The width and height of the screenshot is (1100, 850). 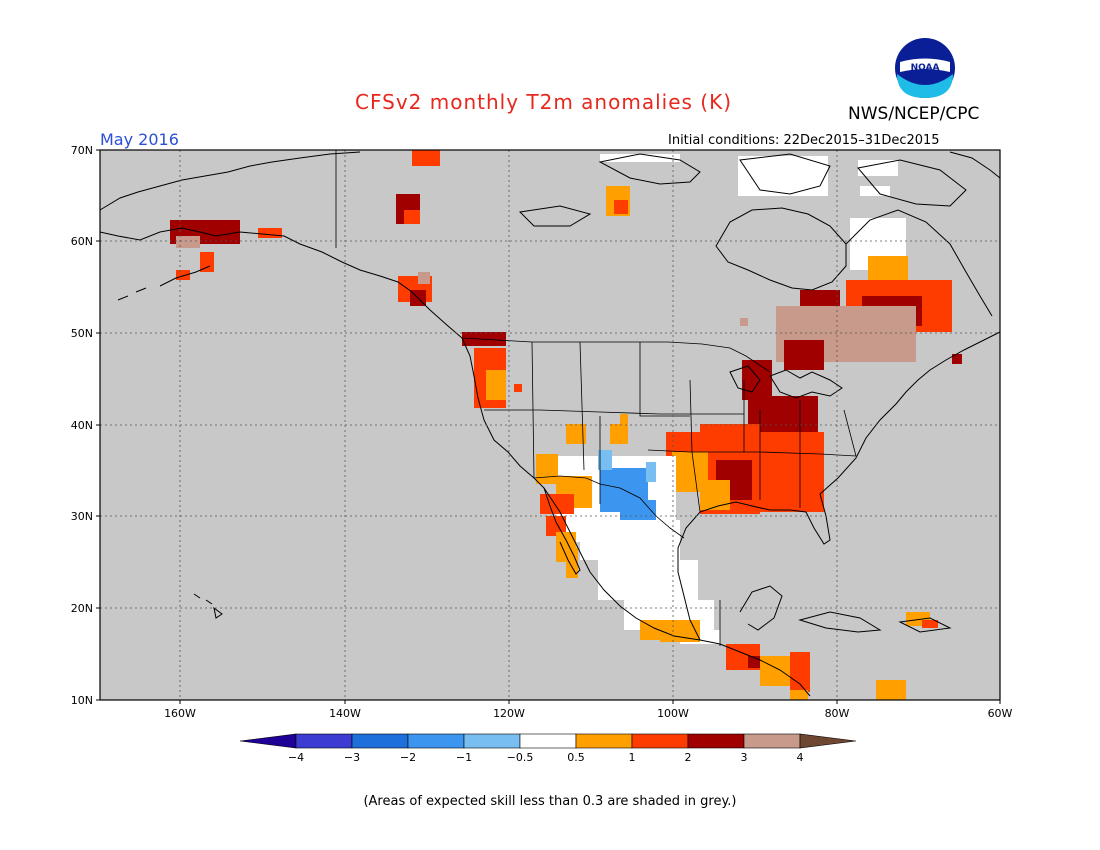 I want to click on legend-label: 4, so click(x=800, y=757).